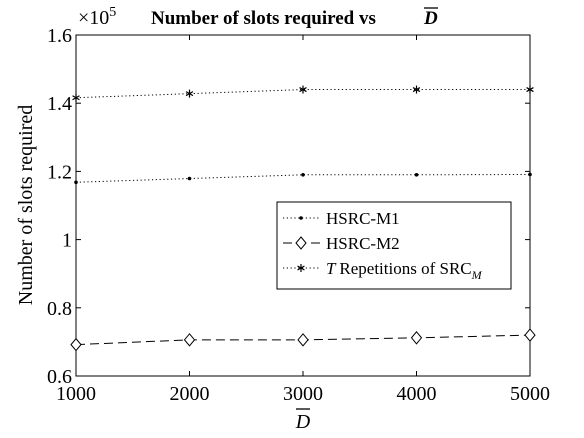 The width and height of the screenshot is (584, 438). Describe the element at coordinates (67, 241) in the screenshot. I see `y-tick-label: 1` at that location.